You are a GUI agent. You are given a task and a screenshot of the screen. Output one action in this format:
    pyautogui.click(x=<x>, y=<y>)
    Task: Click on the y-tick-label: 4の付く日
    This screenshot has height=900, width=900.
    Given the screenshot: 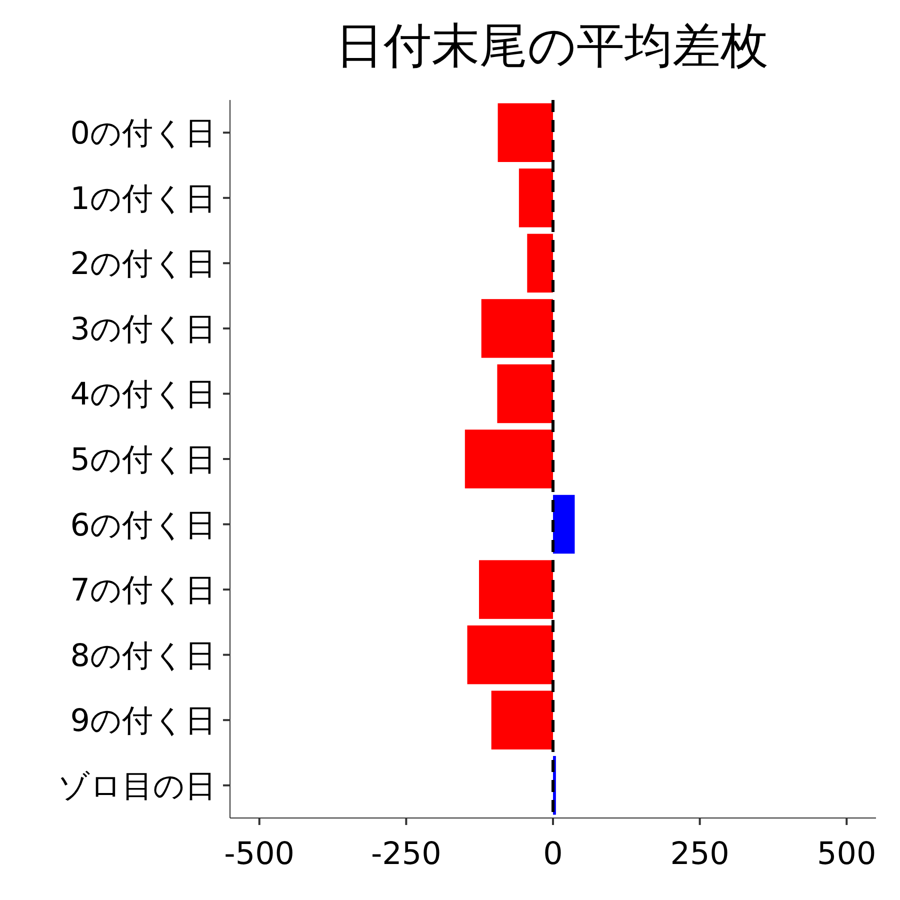 What is the action you would take?
    pyautogui.click(x=143, y=394)
    